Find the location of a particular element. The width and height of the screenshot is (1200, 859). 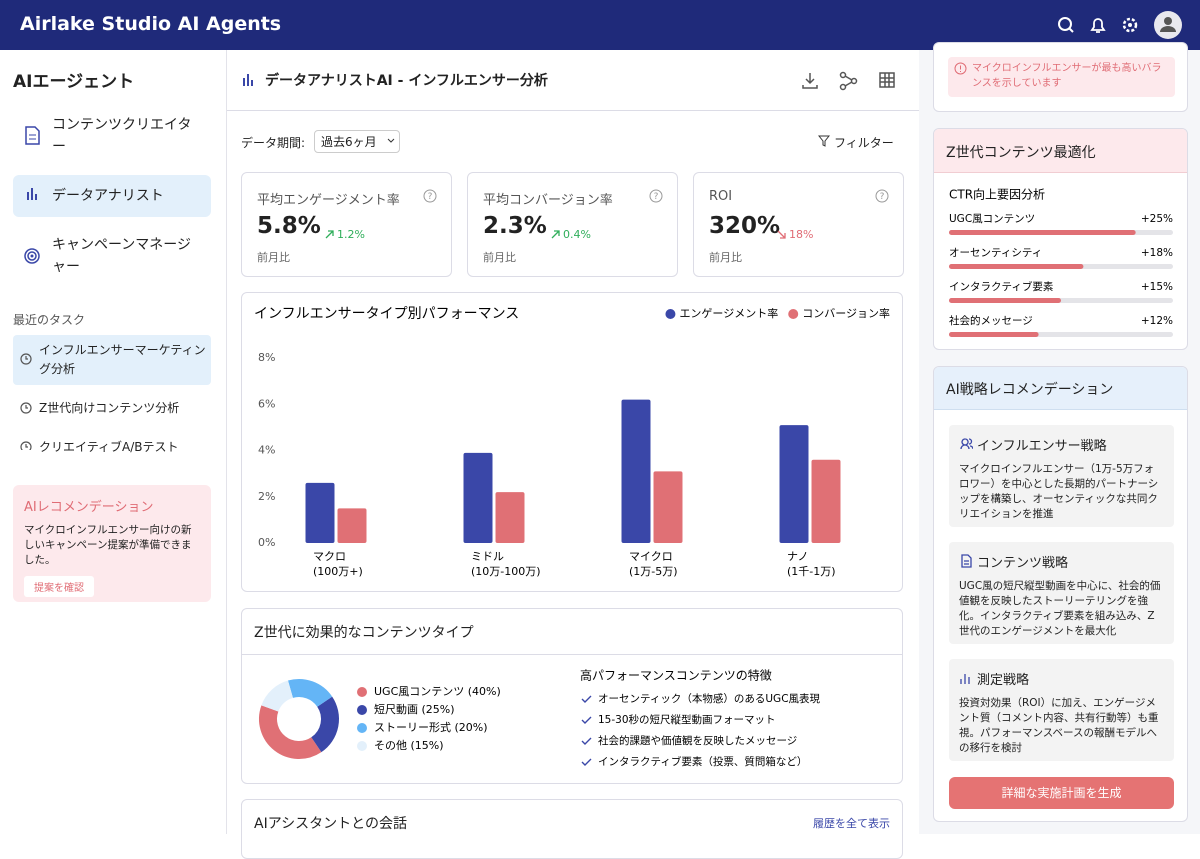

filter-button: フィルター is located at coordinates (856, 142).